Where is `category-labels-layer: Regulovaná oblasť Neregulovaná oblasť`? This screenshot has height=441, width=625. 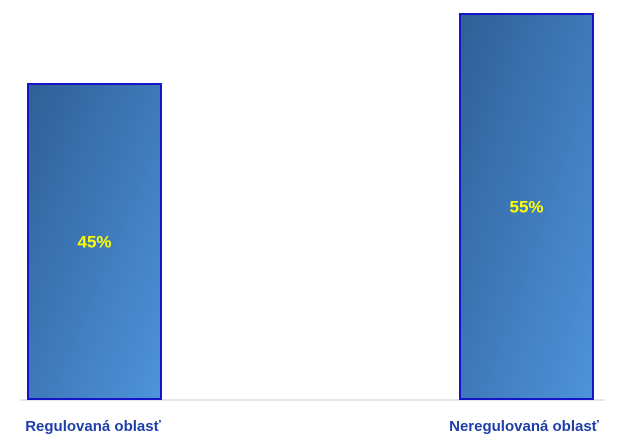
category-labels-layer: Regulovaná oblasť Neregulovaná oblasť is located at coordinates (312, 426).